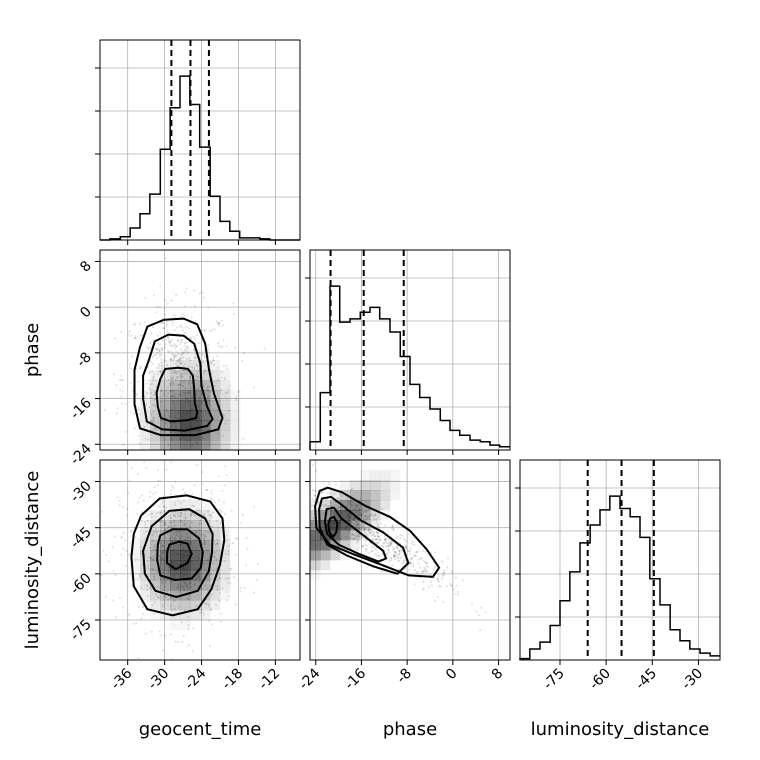 This screenshot has width=760, height=760. Describe the element at coordinates (200, 350) in the screenshot. I see `panel-frame` at that location.